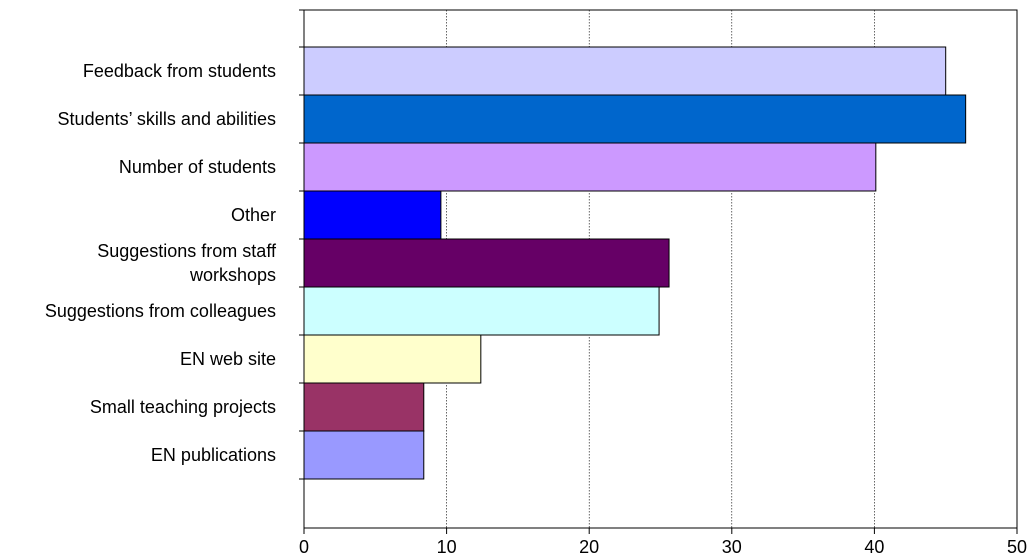  What do you see at coordinates (253, 215) in the screenshot?
I see `category-label-3: Other` at bounding box center [253, 215].